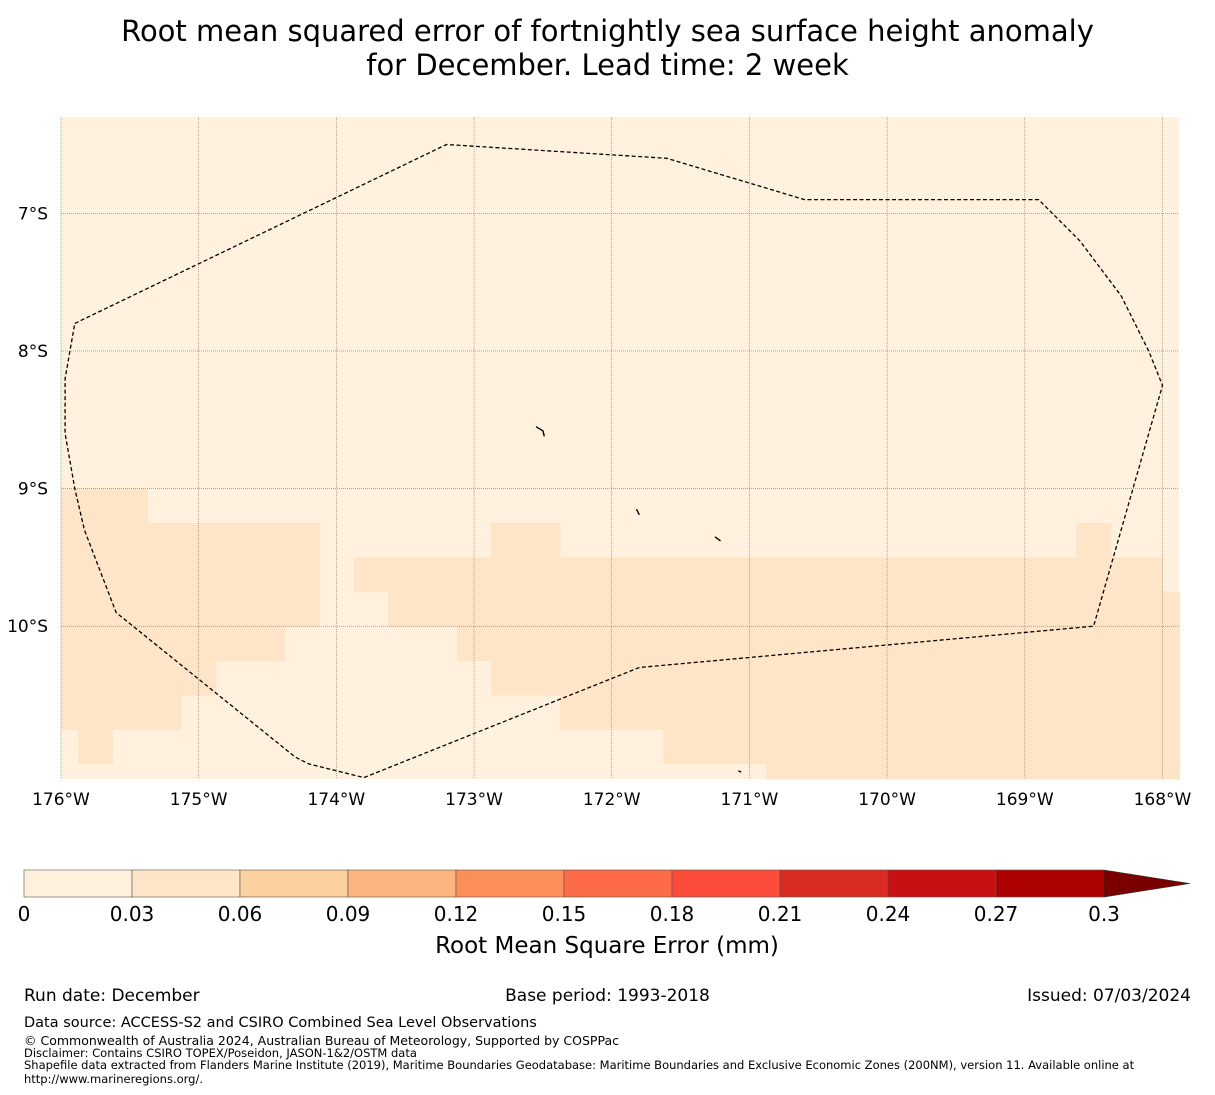 This screenshot has height=1095, width=1215. Describe the element at coordinates (780, 914) in the screenshot. I see `colorbar-tick-label: 0.21` at that location.